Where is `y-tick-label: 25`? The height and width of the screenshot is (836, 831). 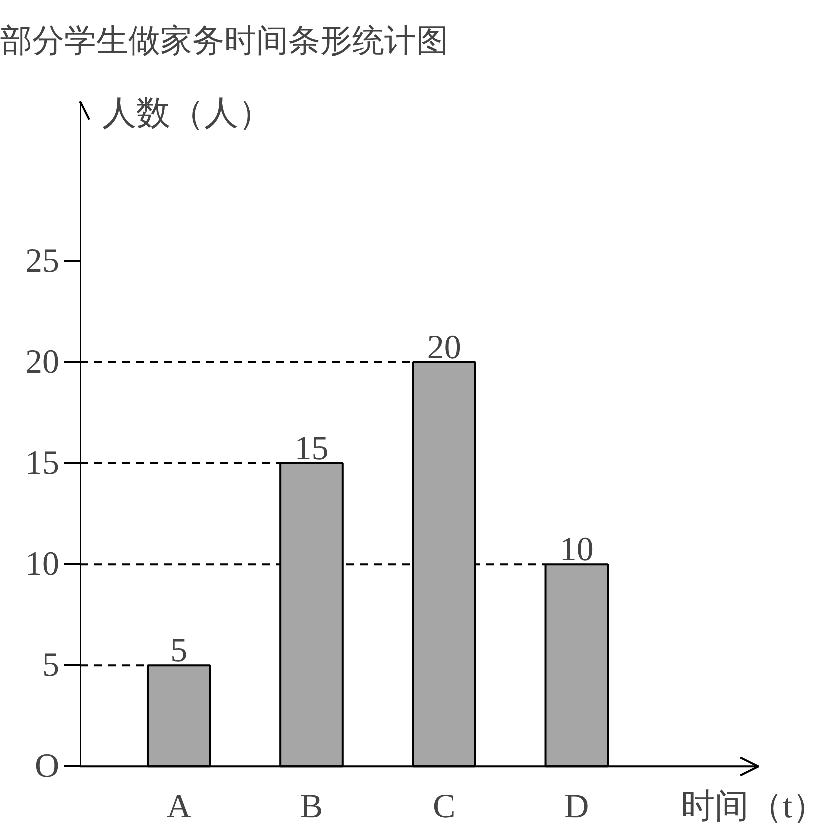 y-tick-label: 25 is located at coordinates (43, 261).